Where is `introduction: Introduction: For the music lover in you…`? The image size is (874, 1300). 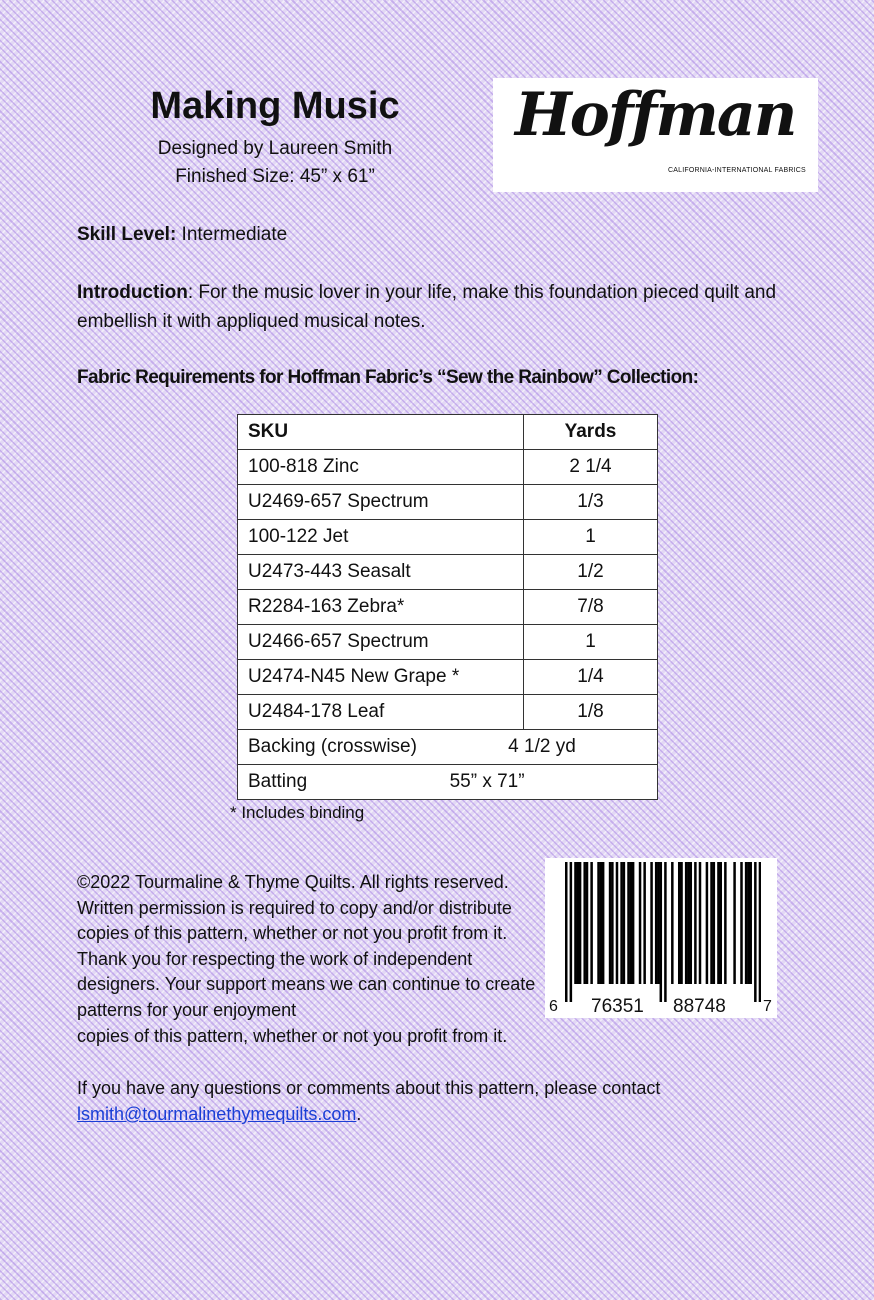 introduction: Introduction: For the music lover in you… is located at coordinates (434, 307).